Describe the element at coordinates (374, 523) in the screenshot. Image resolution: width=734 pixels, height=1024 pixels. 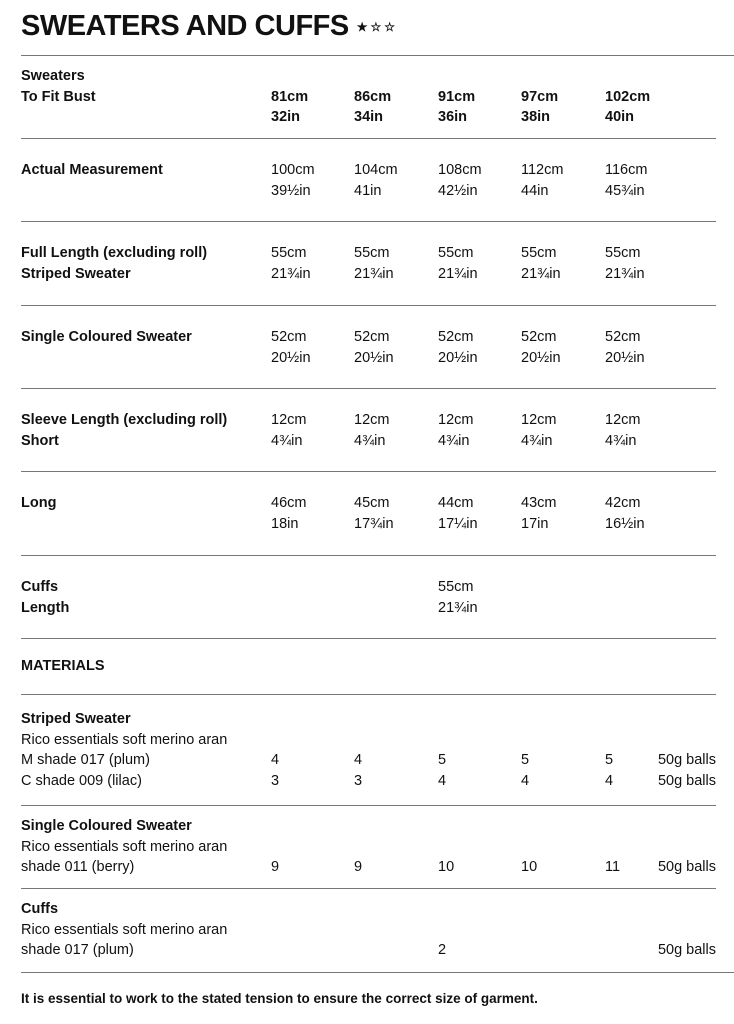
I see `measurement-in: 17¾in` at that location.